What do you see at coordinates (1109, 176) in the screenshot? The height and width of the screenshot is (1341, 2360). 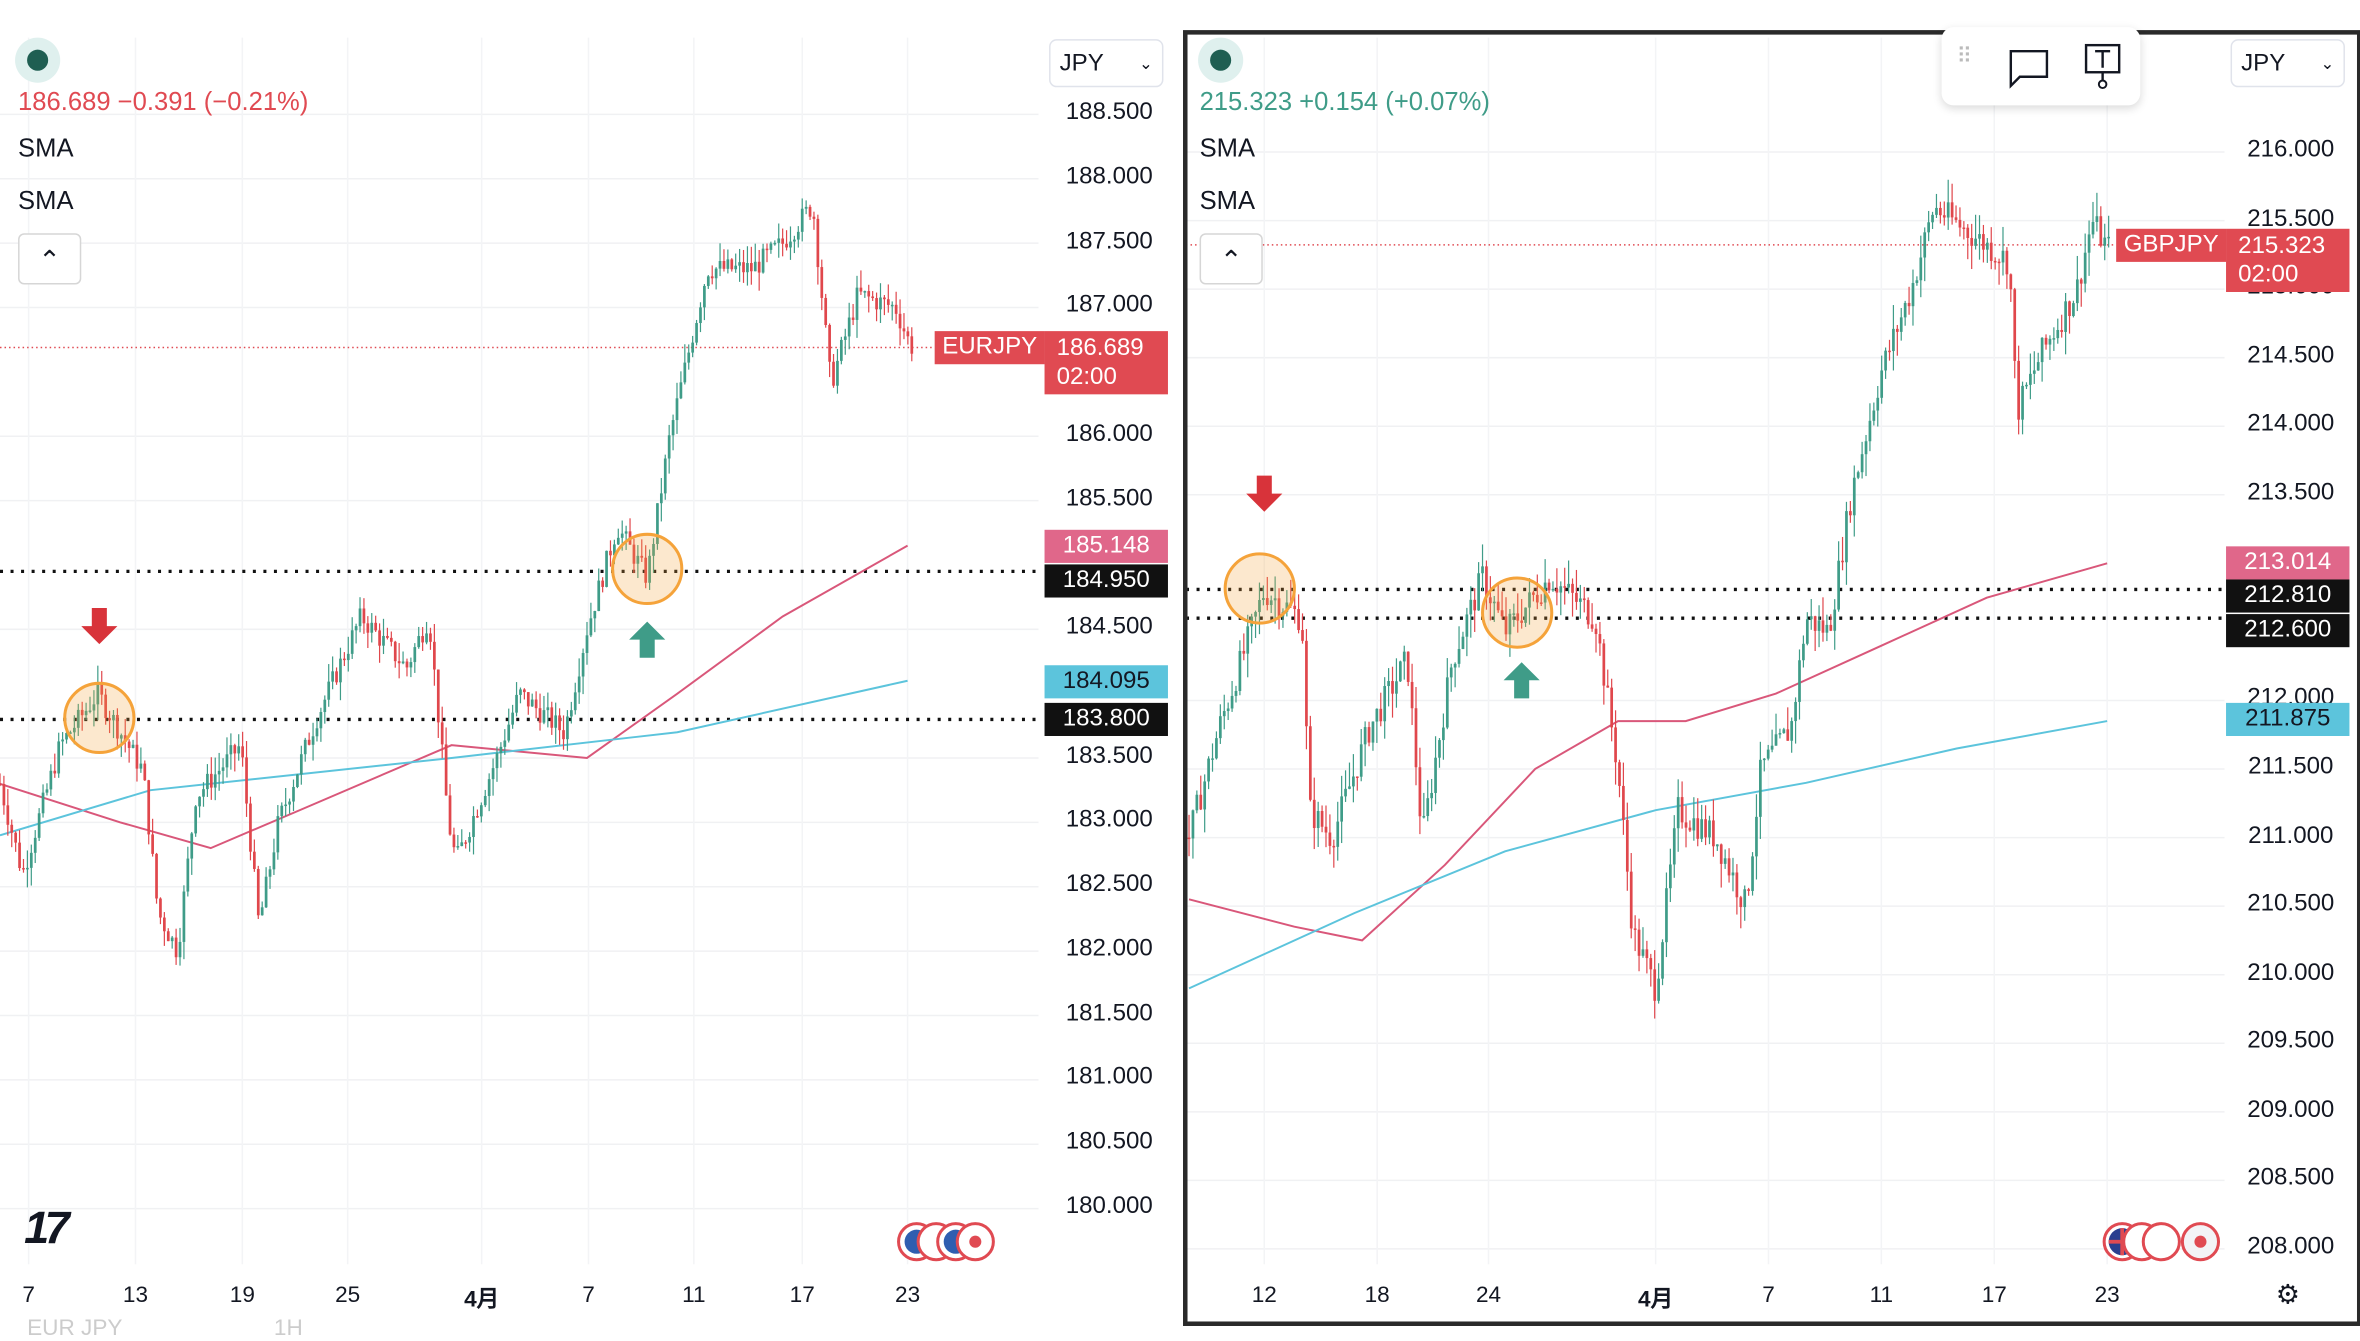 I see `price-tick: 188.000` at bounding box center [1109, 176].